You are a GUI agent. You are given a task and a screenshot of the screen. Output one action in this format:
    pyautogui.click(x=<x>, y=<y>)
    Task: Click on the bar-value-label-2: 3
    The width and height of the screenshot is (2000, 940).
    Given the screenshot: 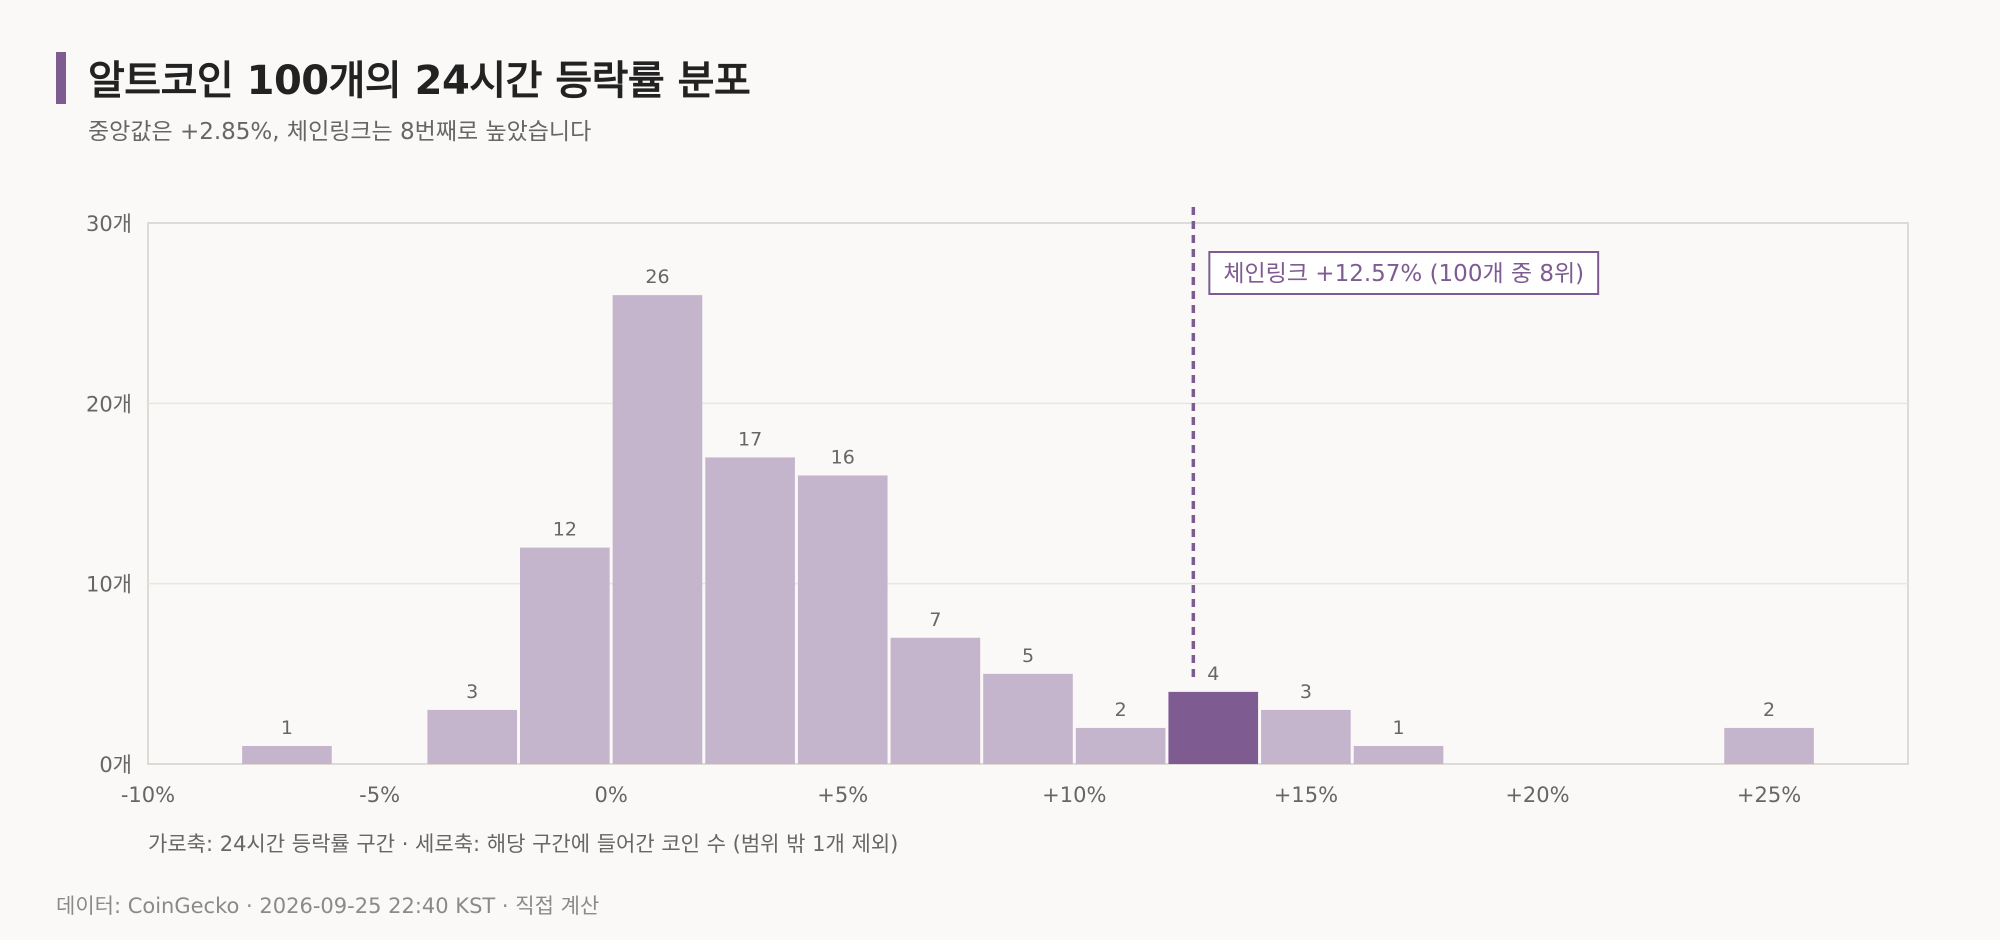 What is the action you would take?
    pyautogui.click(x=472, y=692)
    